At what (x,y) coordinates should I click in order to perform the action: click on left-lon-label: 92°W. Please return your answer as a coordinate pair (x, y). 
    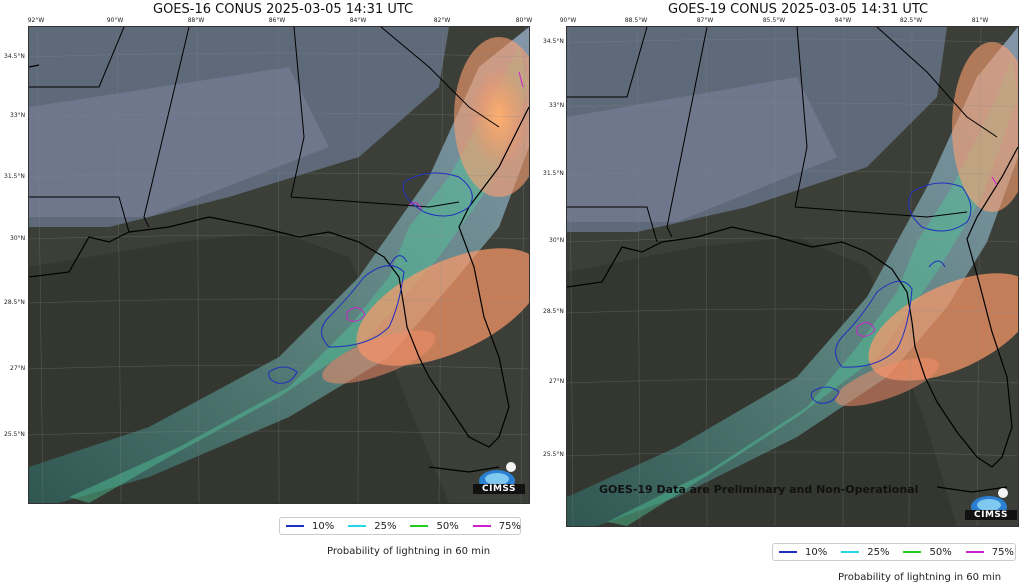
    Looking at the image, I should click on (36, 20).